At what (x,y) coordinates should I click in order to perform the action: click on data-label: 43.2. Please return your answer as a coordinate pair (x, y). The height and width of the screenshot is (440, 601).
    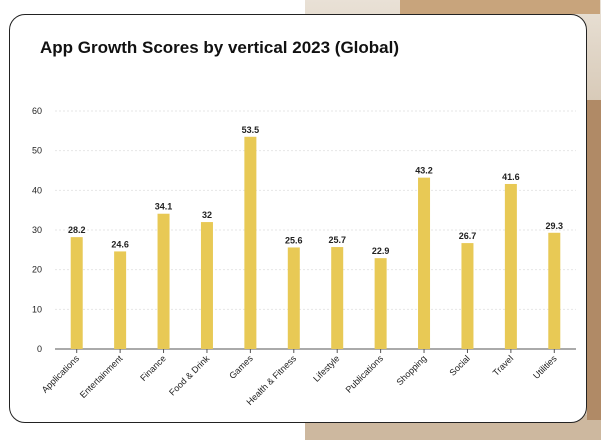
    Looking at the image, I should click on (424, 171).